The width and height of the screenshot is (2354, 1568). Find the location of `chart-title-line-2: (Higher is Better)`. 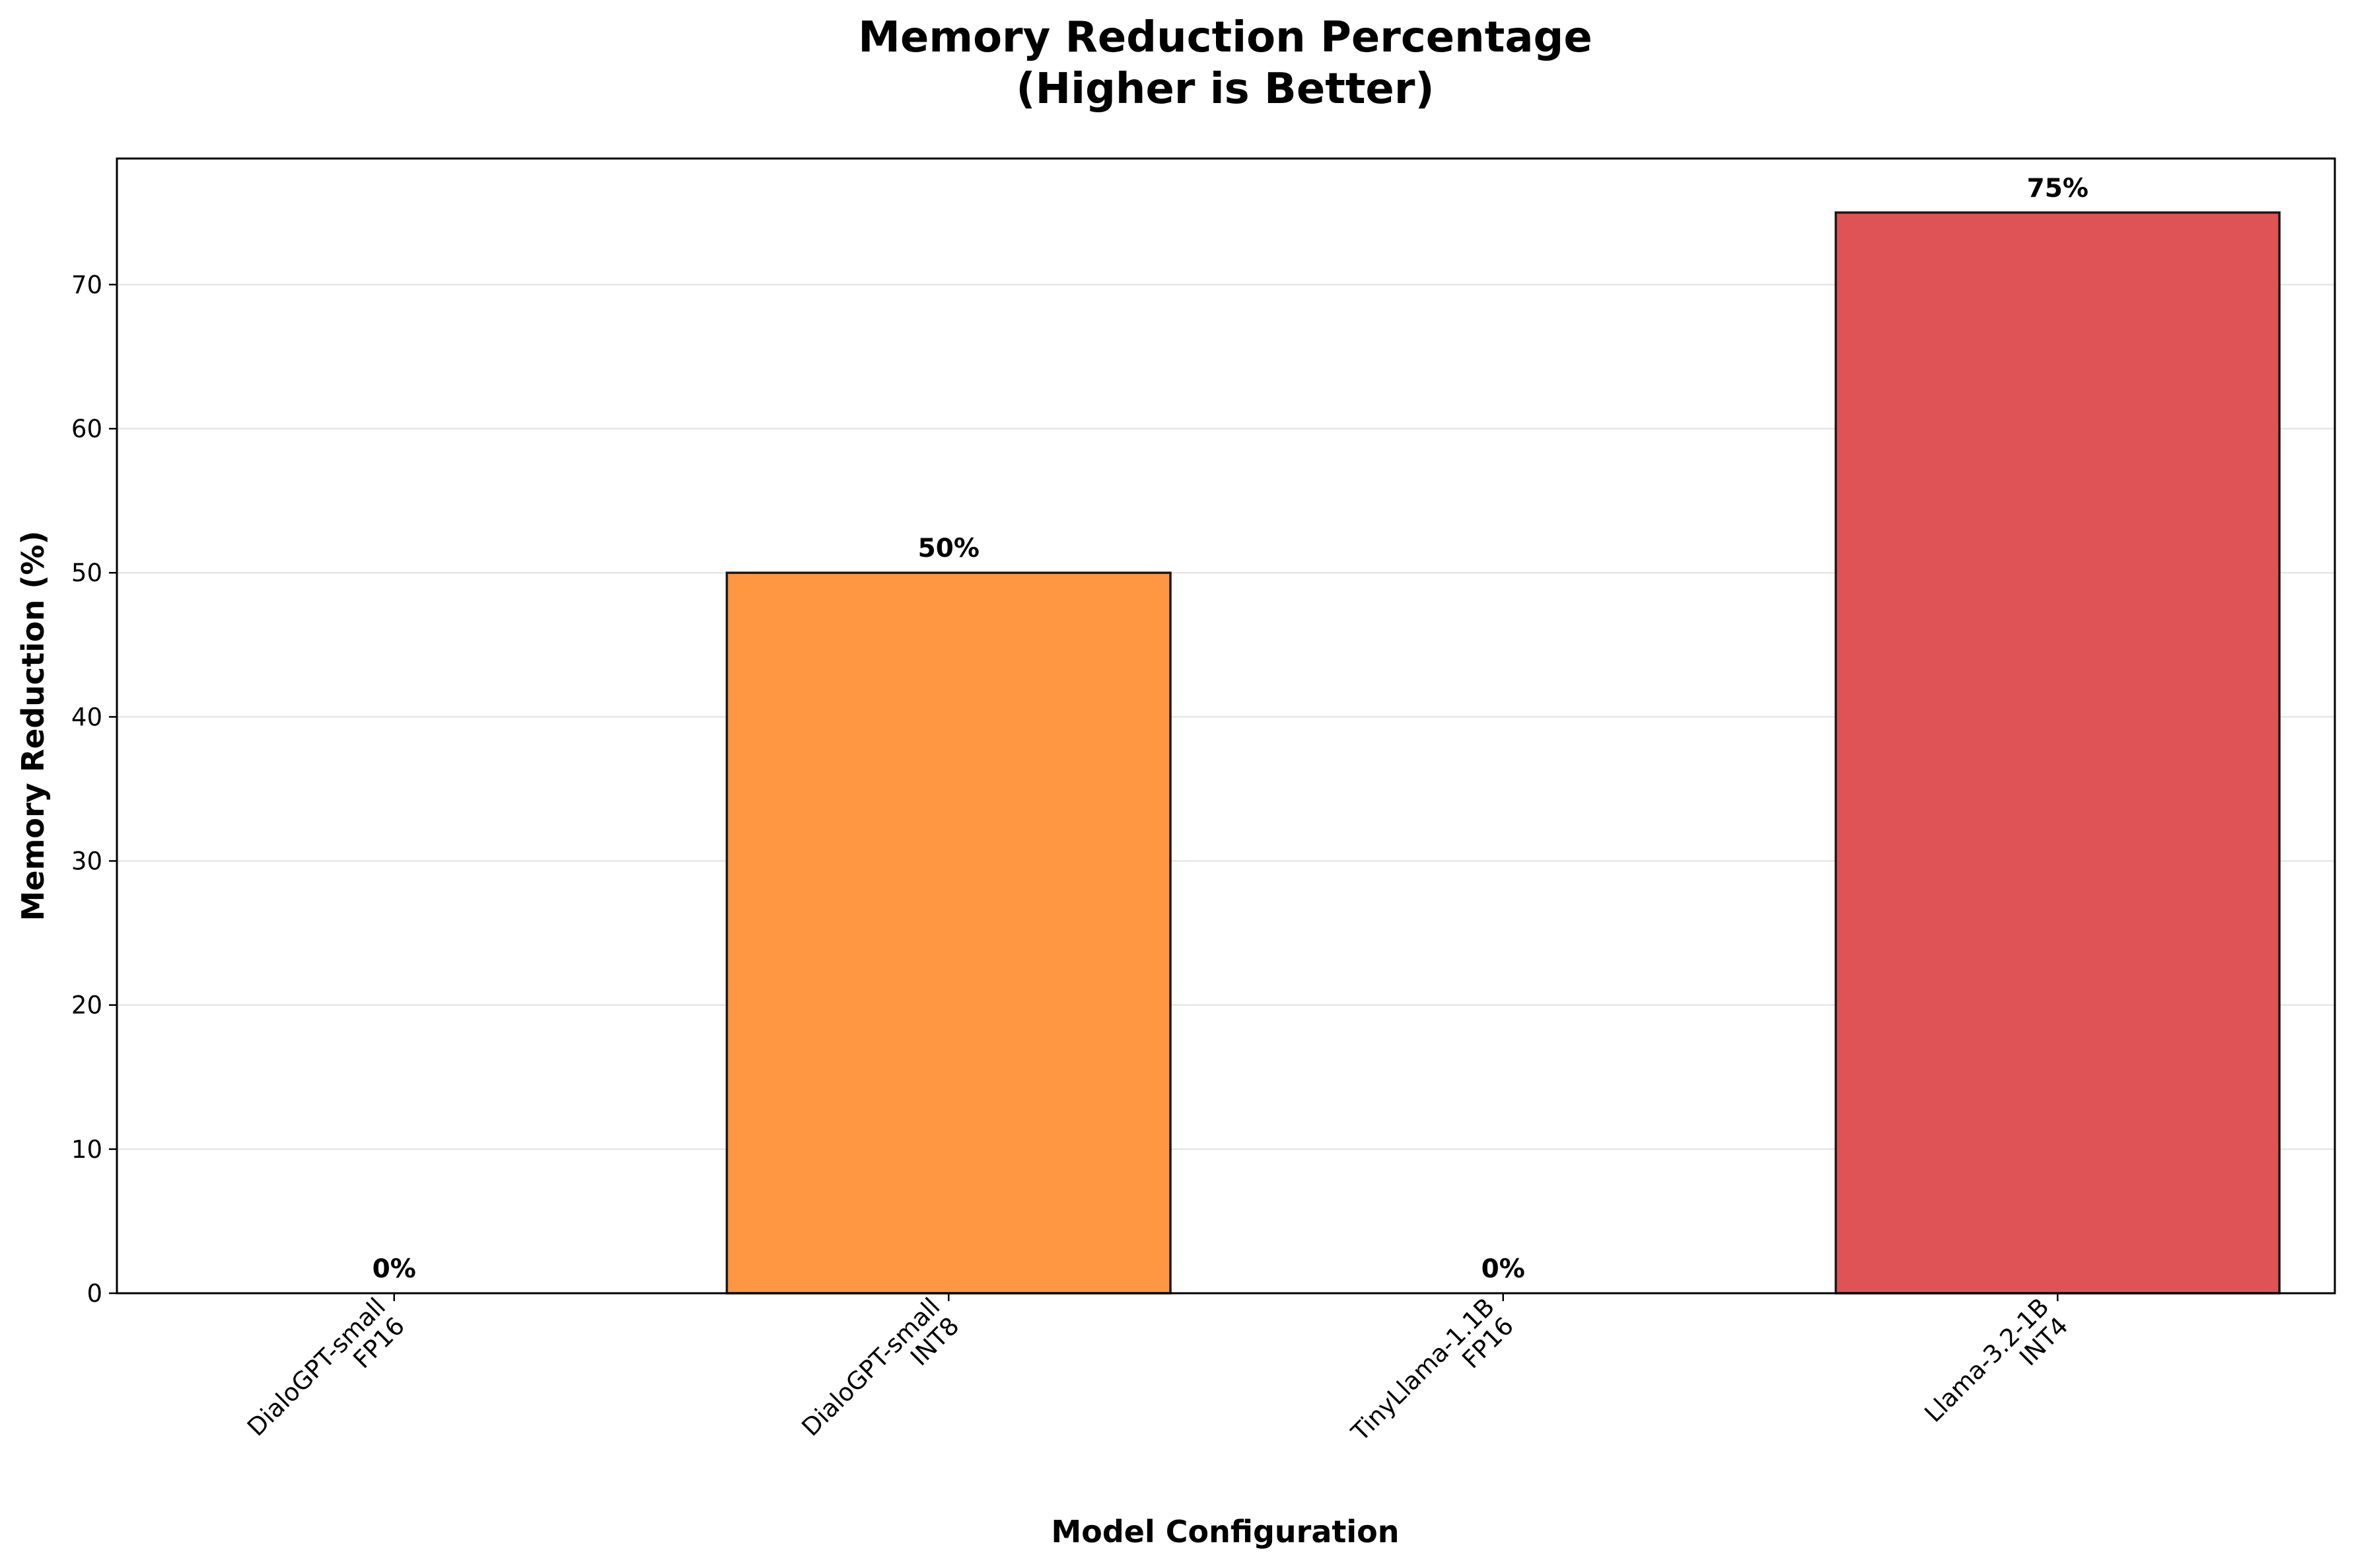

chart-title-line-2: (Higher is Better) is located at coordinates (1225, 89).